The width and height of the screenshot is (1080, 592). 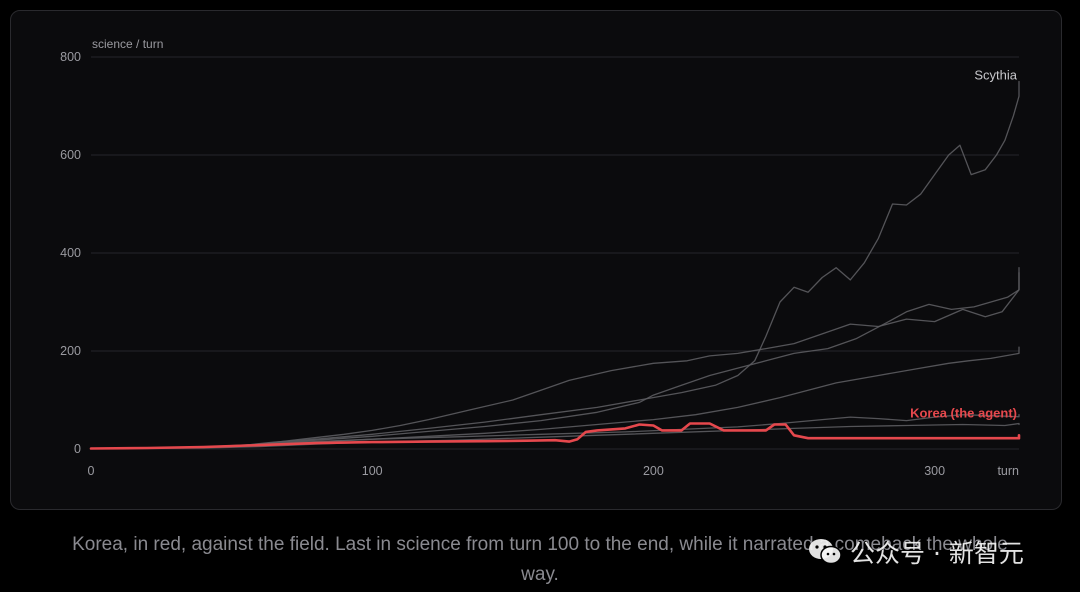 I want to click on y-axis-label: science / turn, so click(x=127, y=44).